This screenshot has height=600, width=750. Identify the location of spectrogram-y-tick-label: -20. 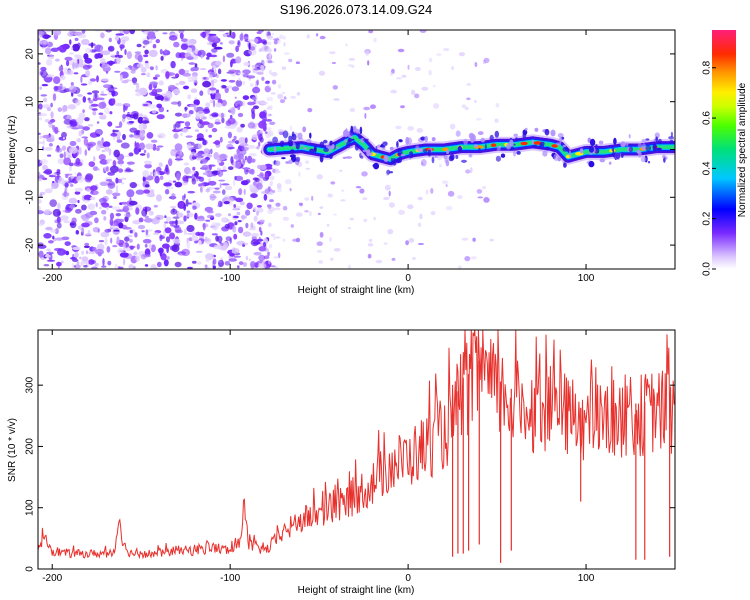
(30, 244).